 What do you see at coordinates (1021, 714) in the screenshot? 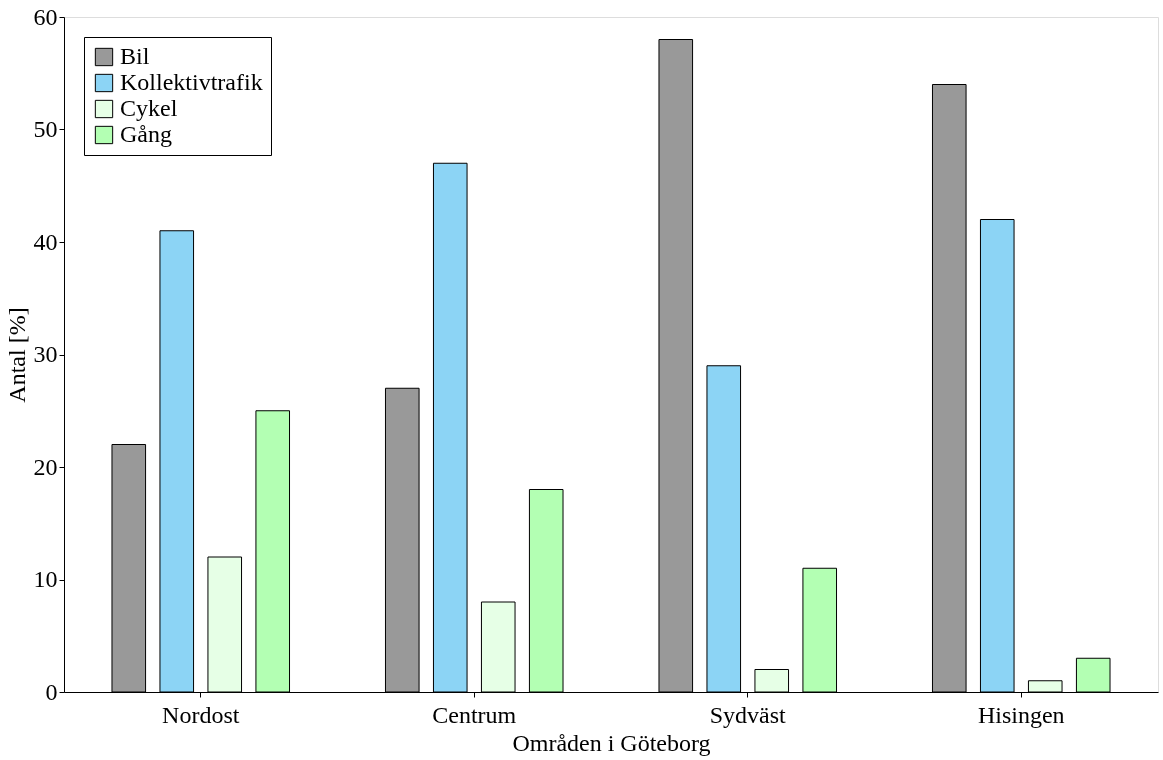
I see `x-tick-label: Hisingen` at bounding box center [1021, 714].